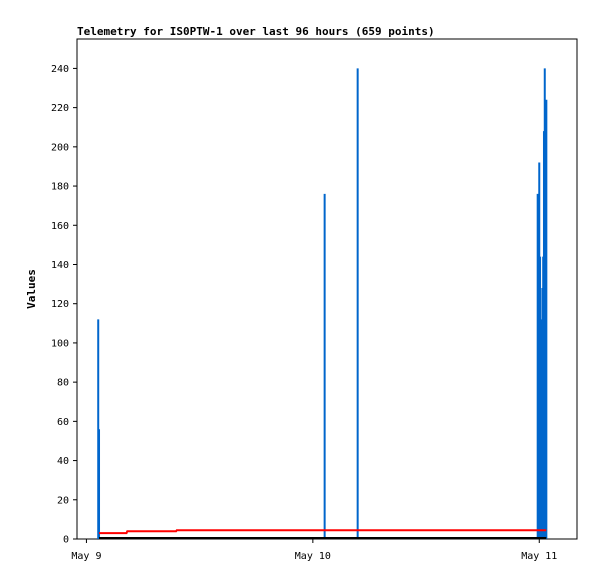 The image size is (597, 579). What do you see at coordinates (60, 226) in the screenshot?
I see `y-tick-label: 160` at bounding box center [60, 226].